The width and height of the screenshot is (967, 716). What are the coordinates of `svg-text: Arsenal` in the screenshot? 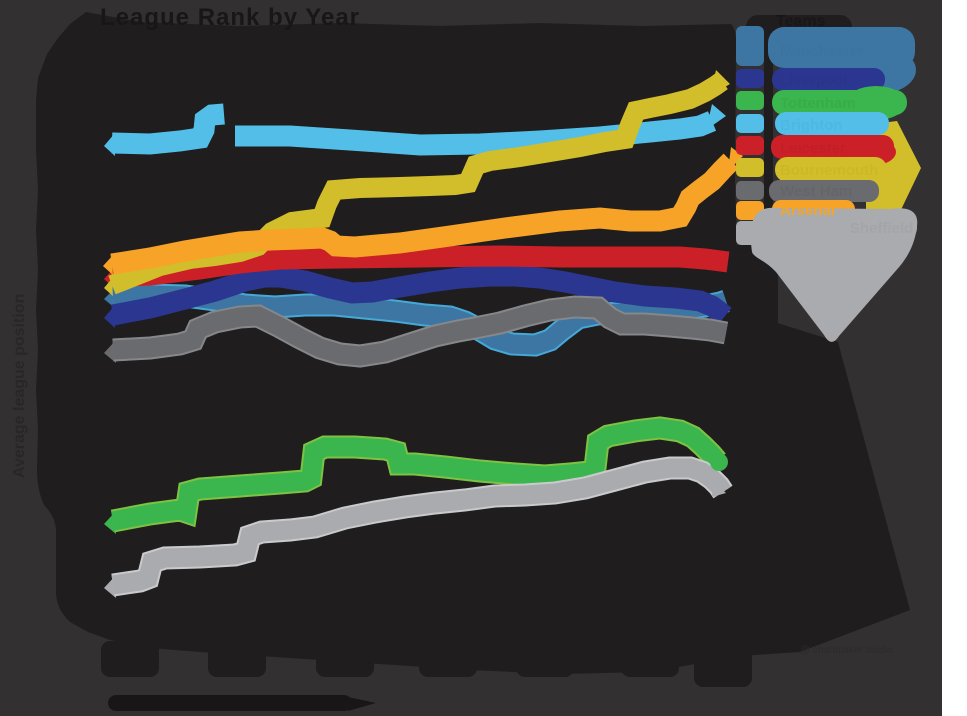 It's located at (807, 210).